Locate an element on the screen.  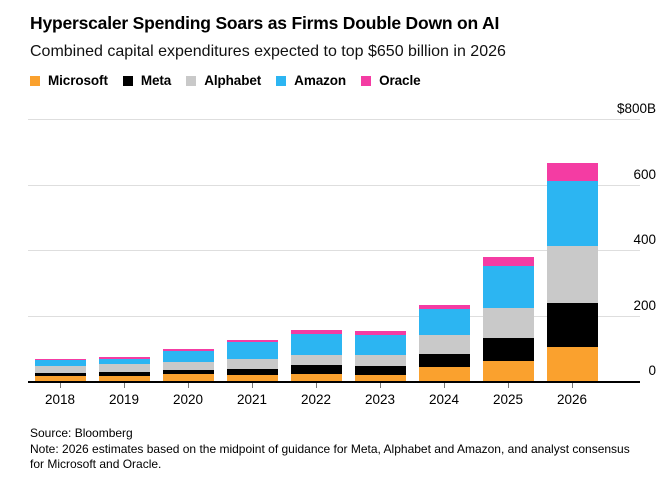
bar-segment-oracle-2022 is located at coordinates (316, 332).